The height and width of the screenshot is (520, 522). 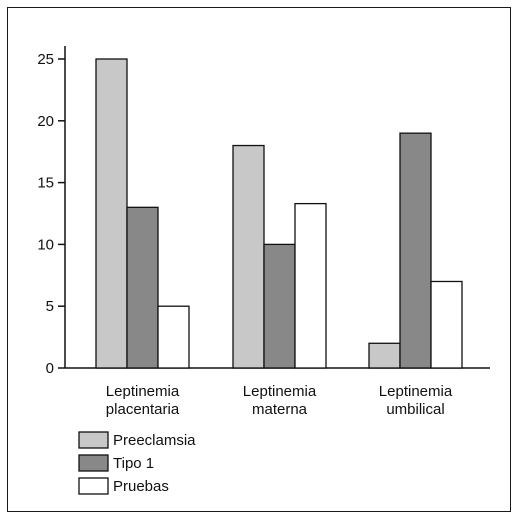 What do you see at coordinates (143, 409) in the screenshot?
I see `category-label: placentaria` at bounding box center [143, 409].